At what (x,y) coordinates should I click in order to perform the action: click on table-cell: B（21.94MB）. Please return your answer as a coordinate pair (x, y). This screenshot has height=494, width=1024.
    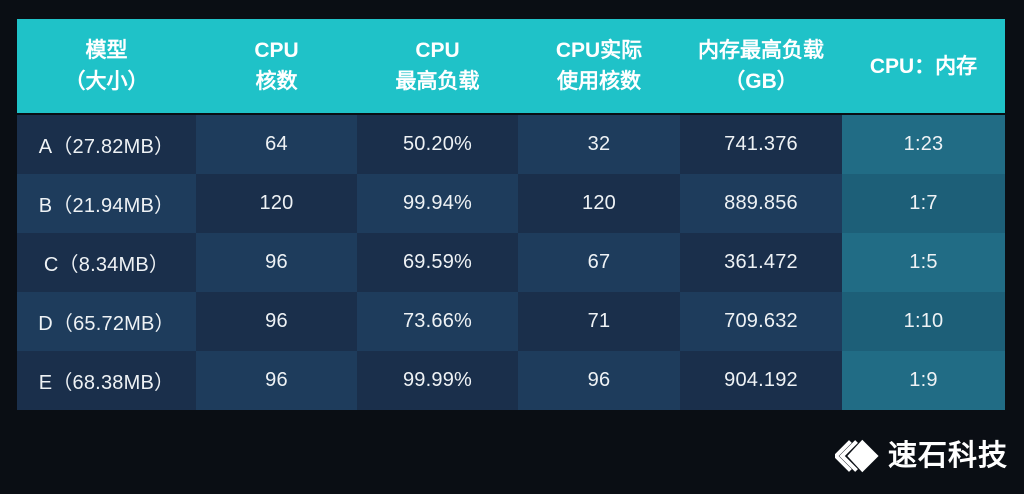
    Looking at the image, I should click on (106, 203).